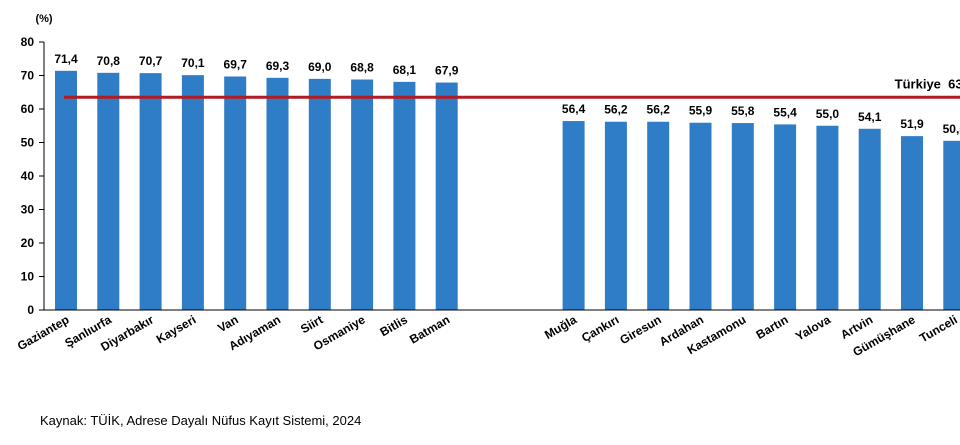 The width and height of the screenshot is (960, 445). What do you see at coordinates (640, 329) in the screenshot?
I see `category-label: Giresun` at bounding box center [640, 329].